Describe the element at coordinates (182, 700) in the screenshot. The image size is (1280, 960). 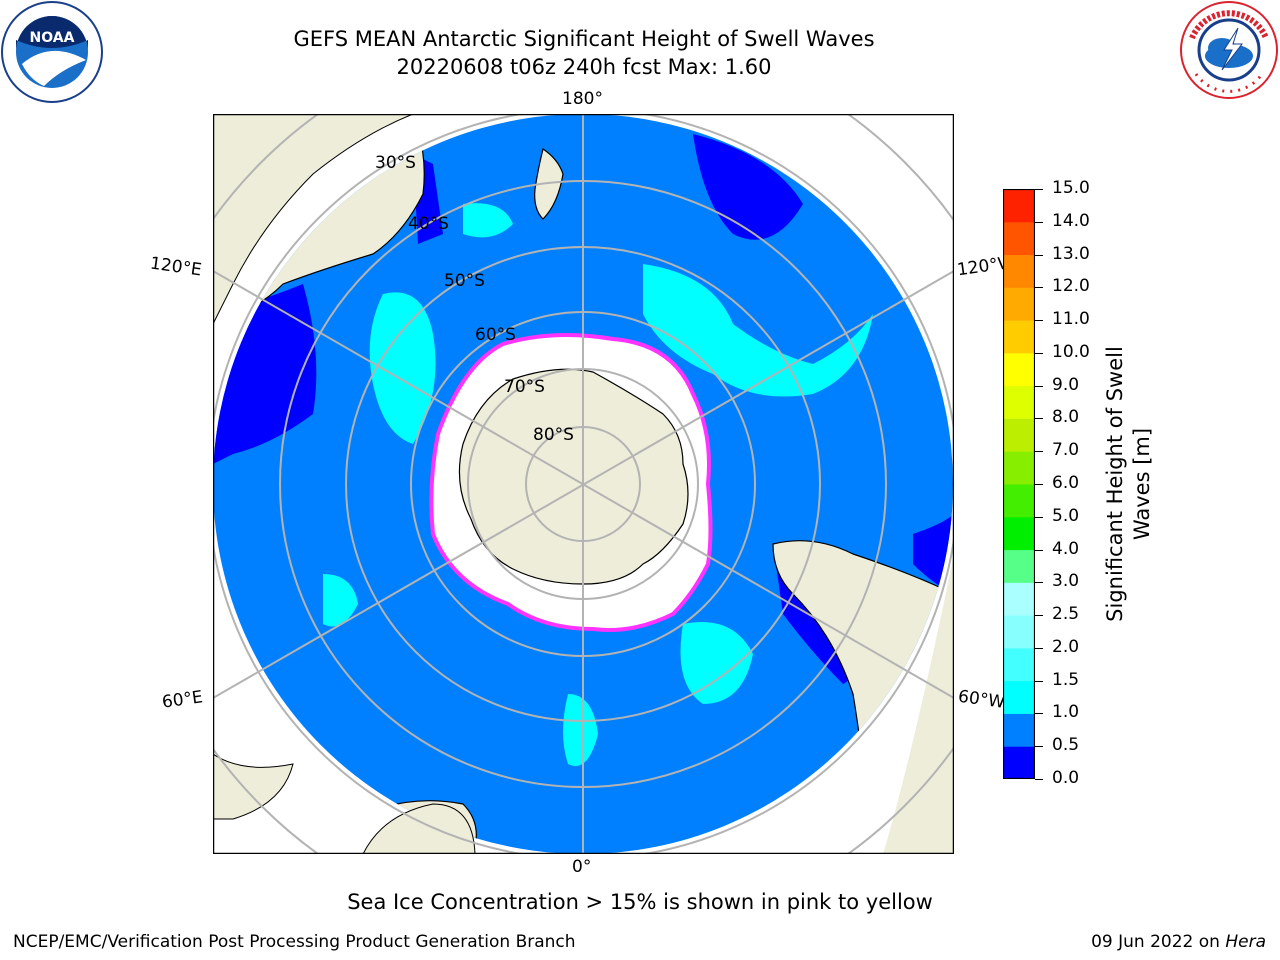
I see `lon-label-left-lower: 60°E` at that location.